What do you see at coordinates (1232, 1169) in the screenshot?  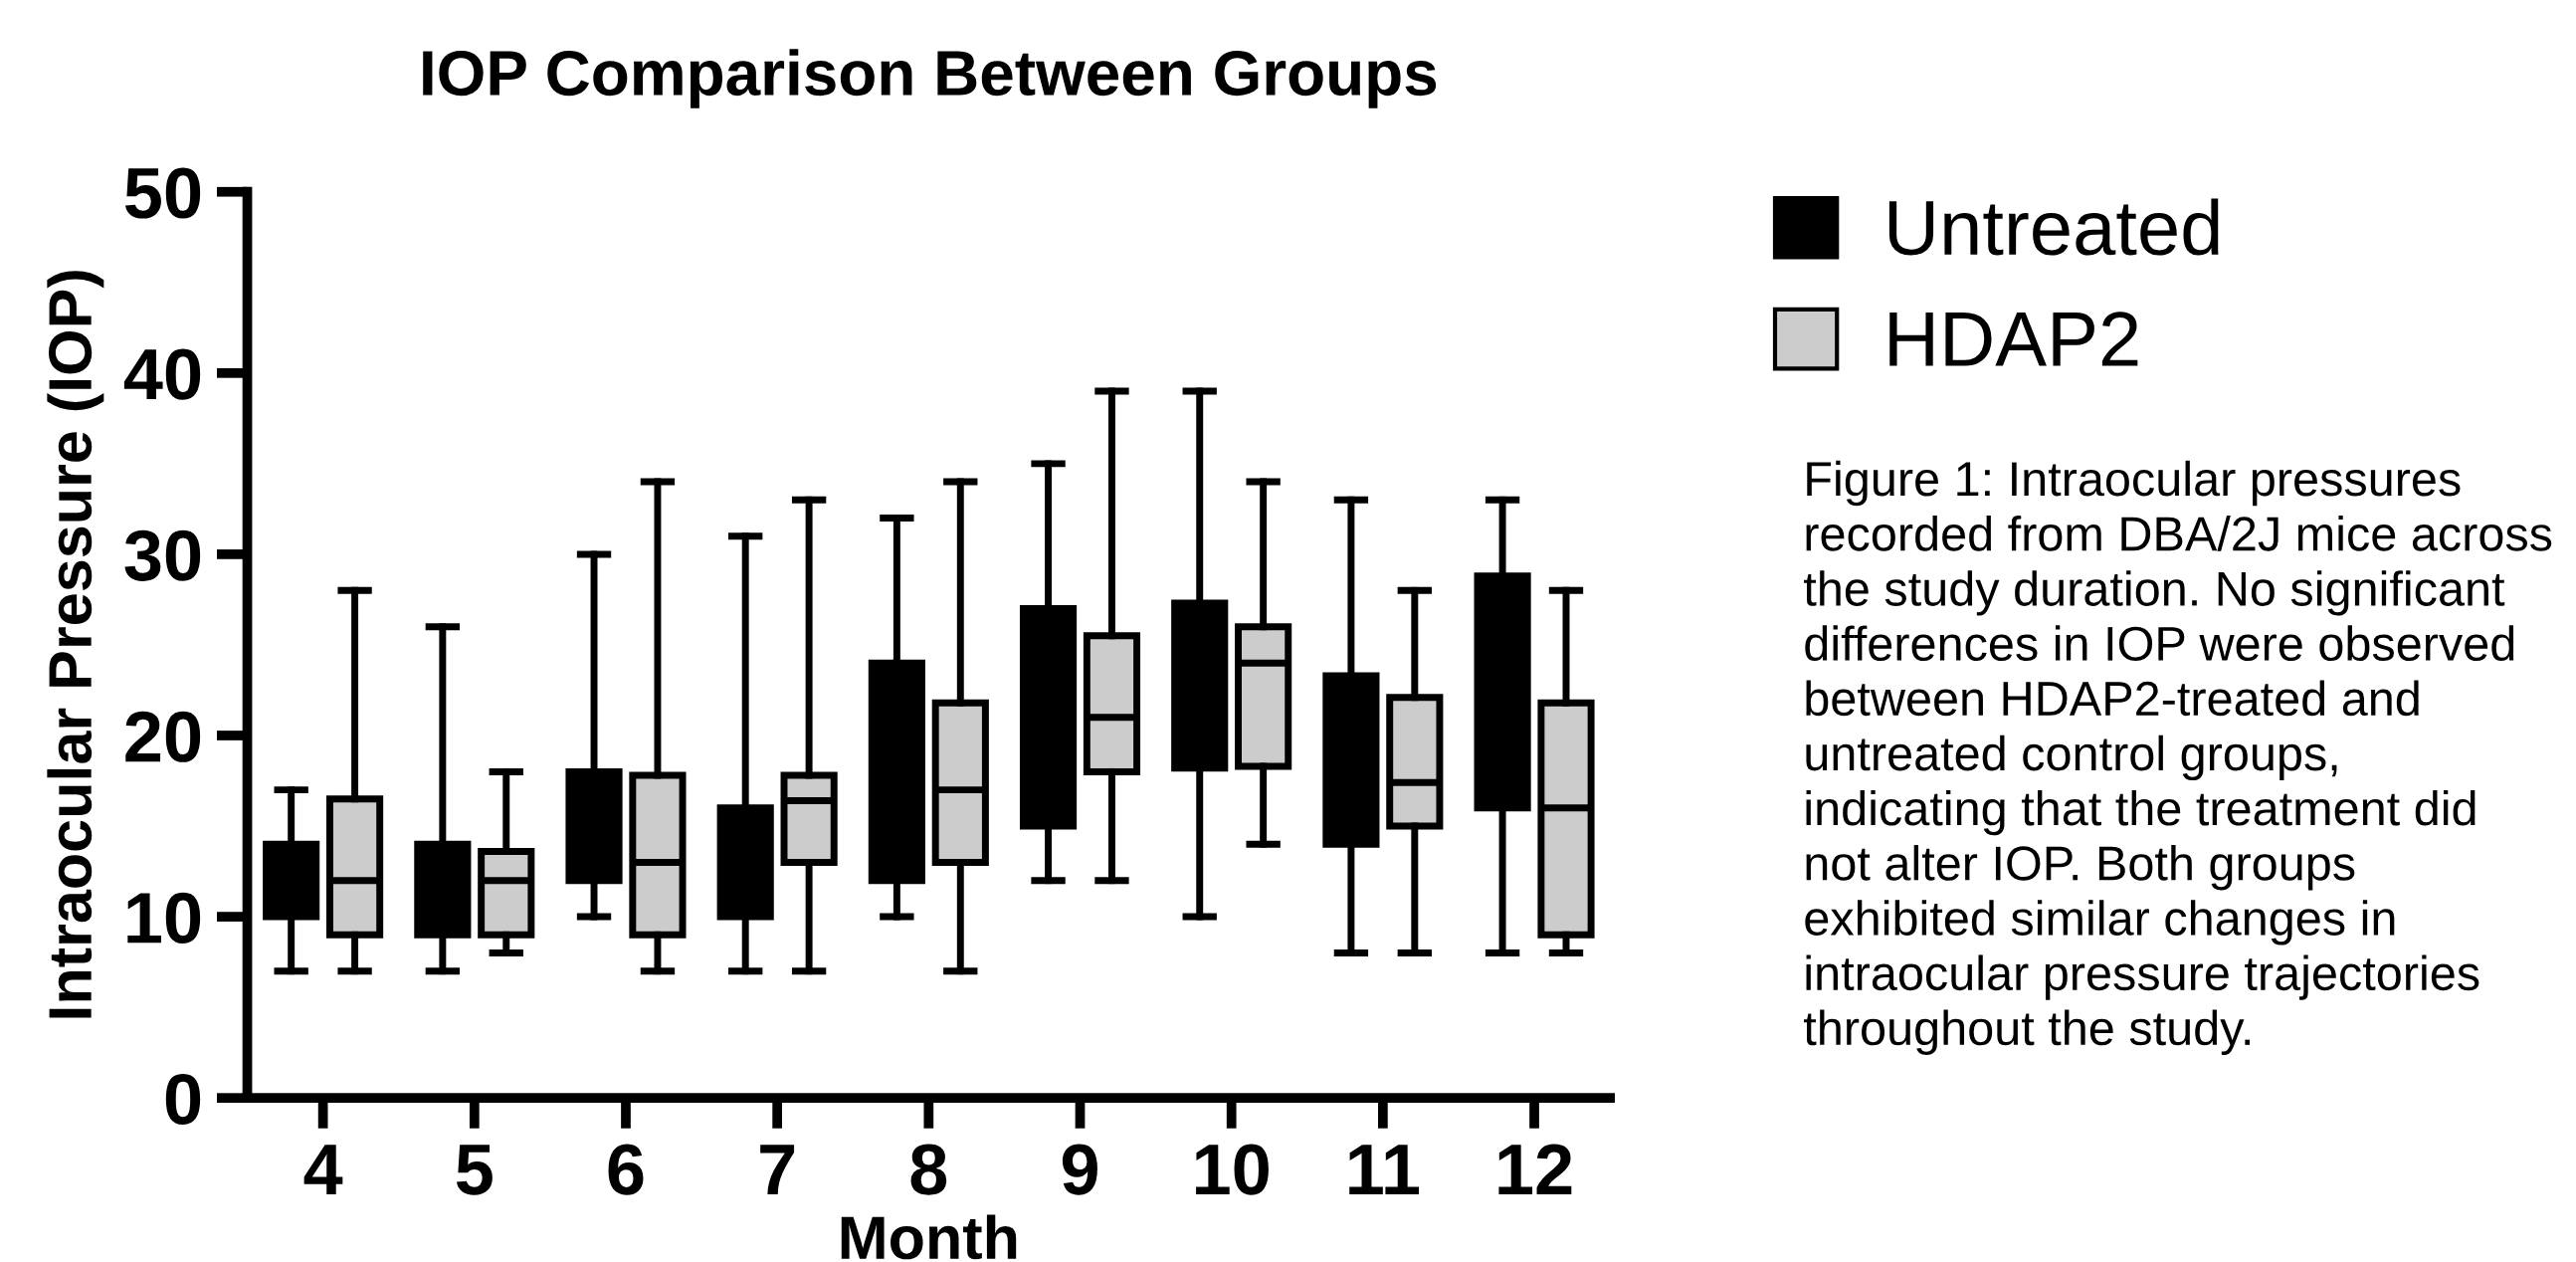 I see `x-tick-label: 10` at bounding box center [1232, 1169].